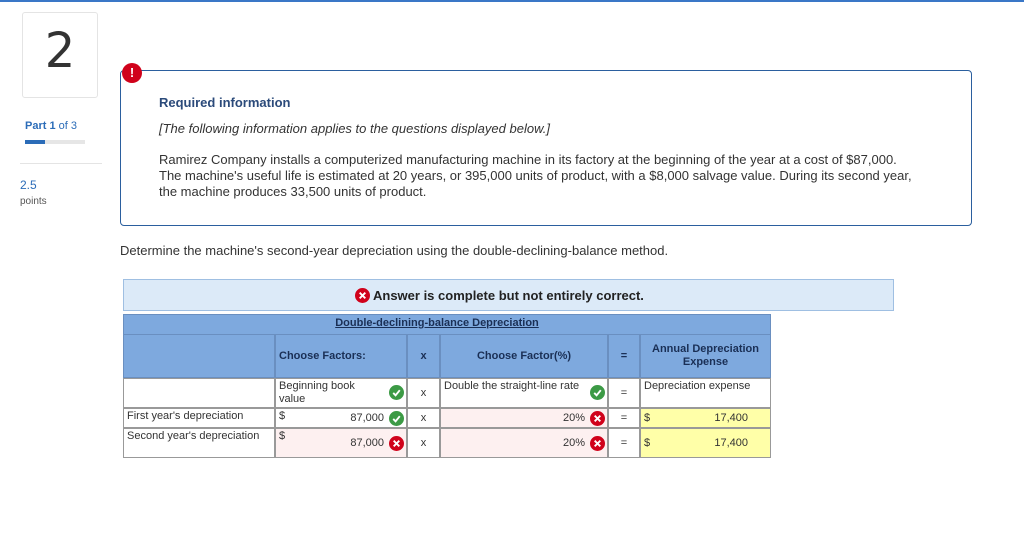  Describe the element at coordinates (624, 356) in the screenshot. I see `header-cell: =` at that location.